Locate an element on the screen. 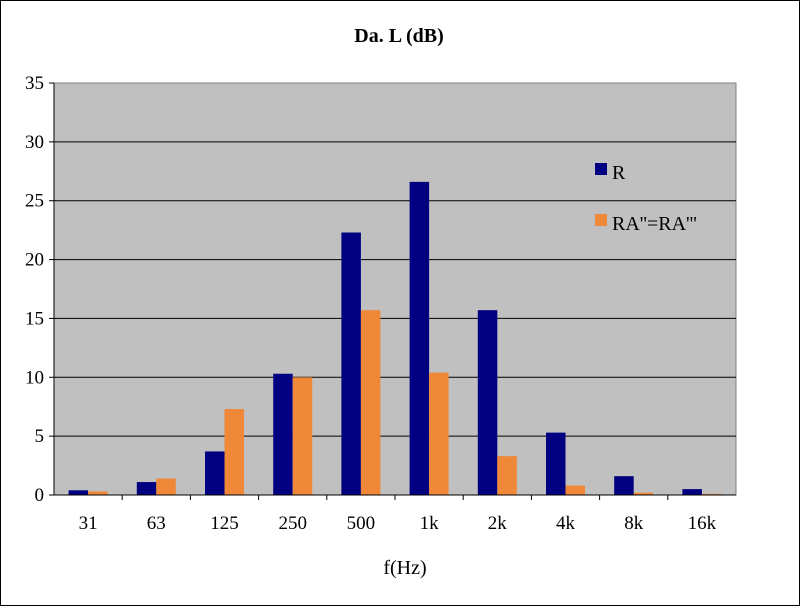  bar-ra-8k is located at coordinates (643, 493).